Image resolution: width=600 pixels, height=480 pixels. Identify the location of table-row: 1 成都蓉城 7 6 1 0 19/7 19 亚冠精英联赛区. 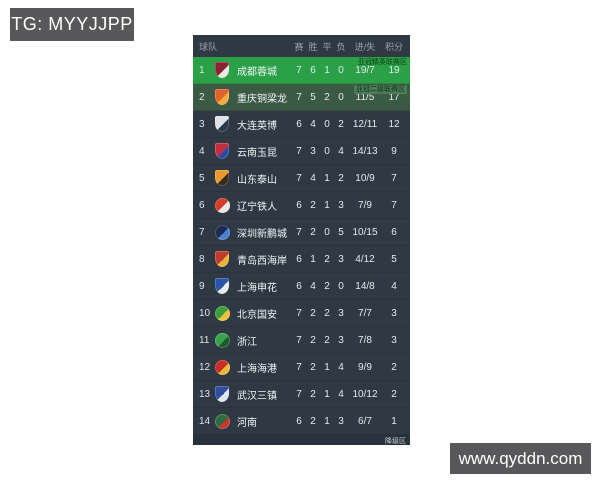
(301, 70).